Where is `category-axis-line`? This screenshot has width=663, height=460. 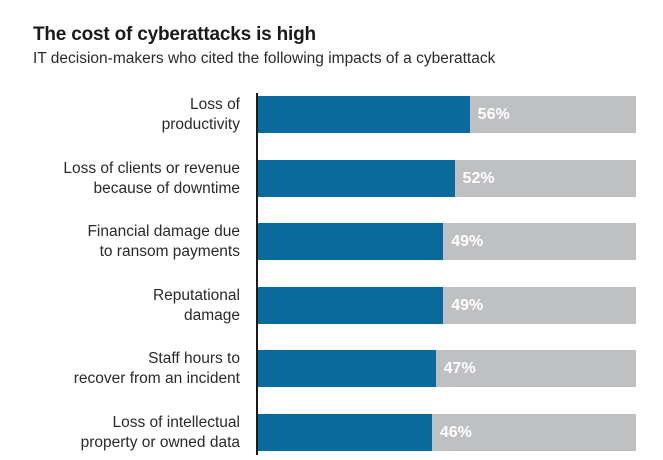
category-axis-line is located at coordinates (257, 274).